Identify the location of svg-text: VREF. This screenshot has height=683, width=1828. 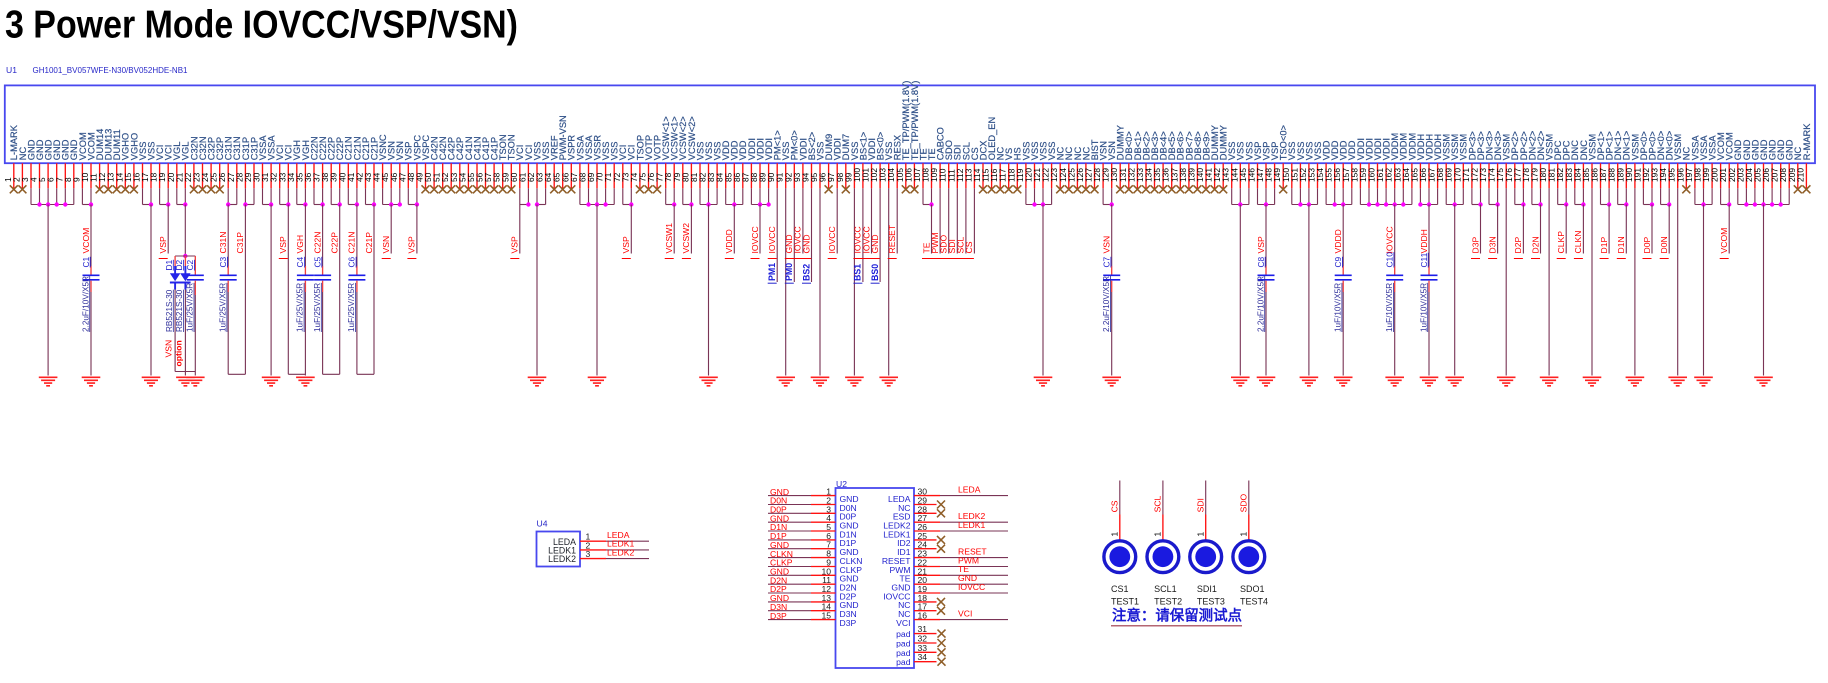
(555, 147).